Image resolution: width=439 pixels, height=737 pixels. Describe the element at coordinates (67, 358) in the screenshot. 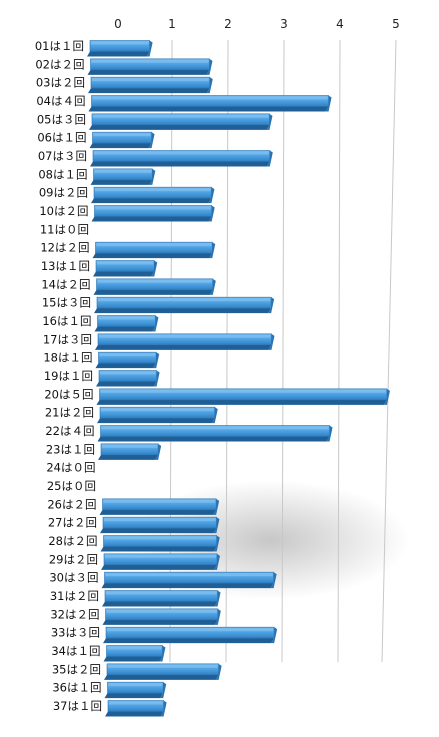

I see `category-label: 18は１回` at that location.